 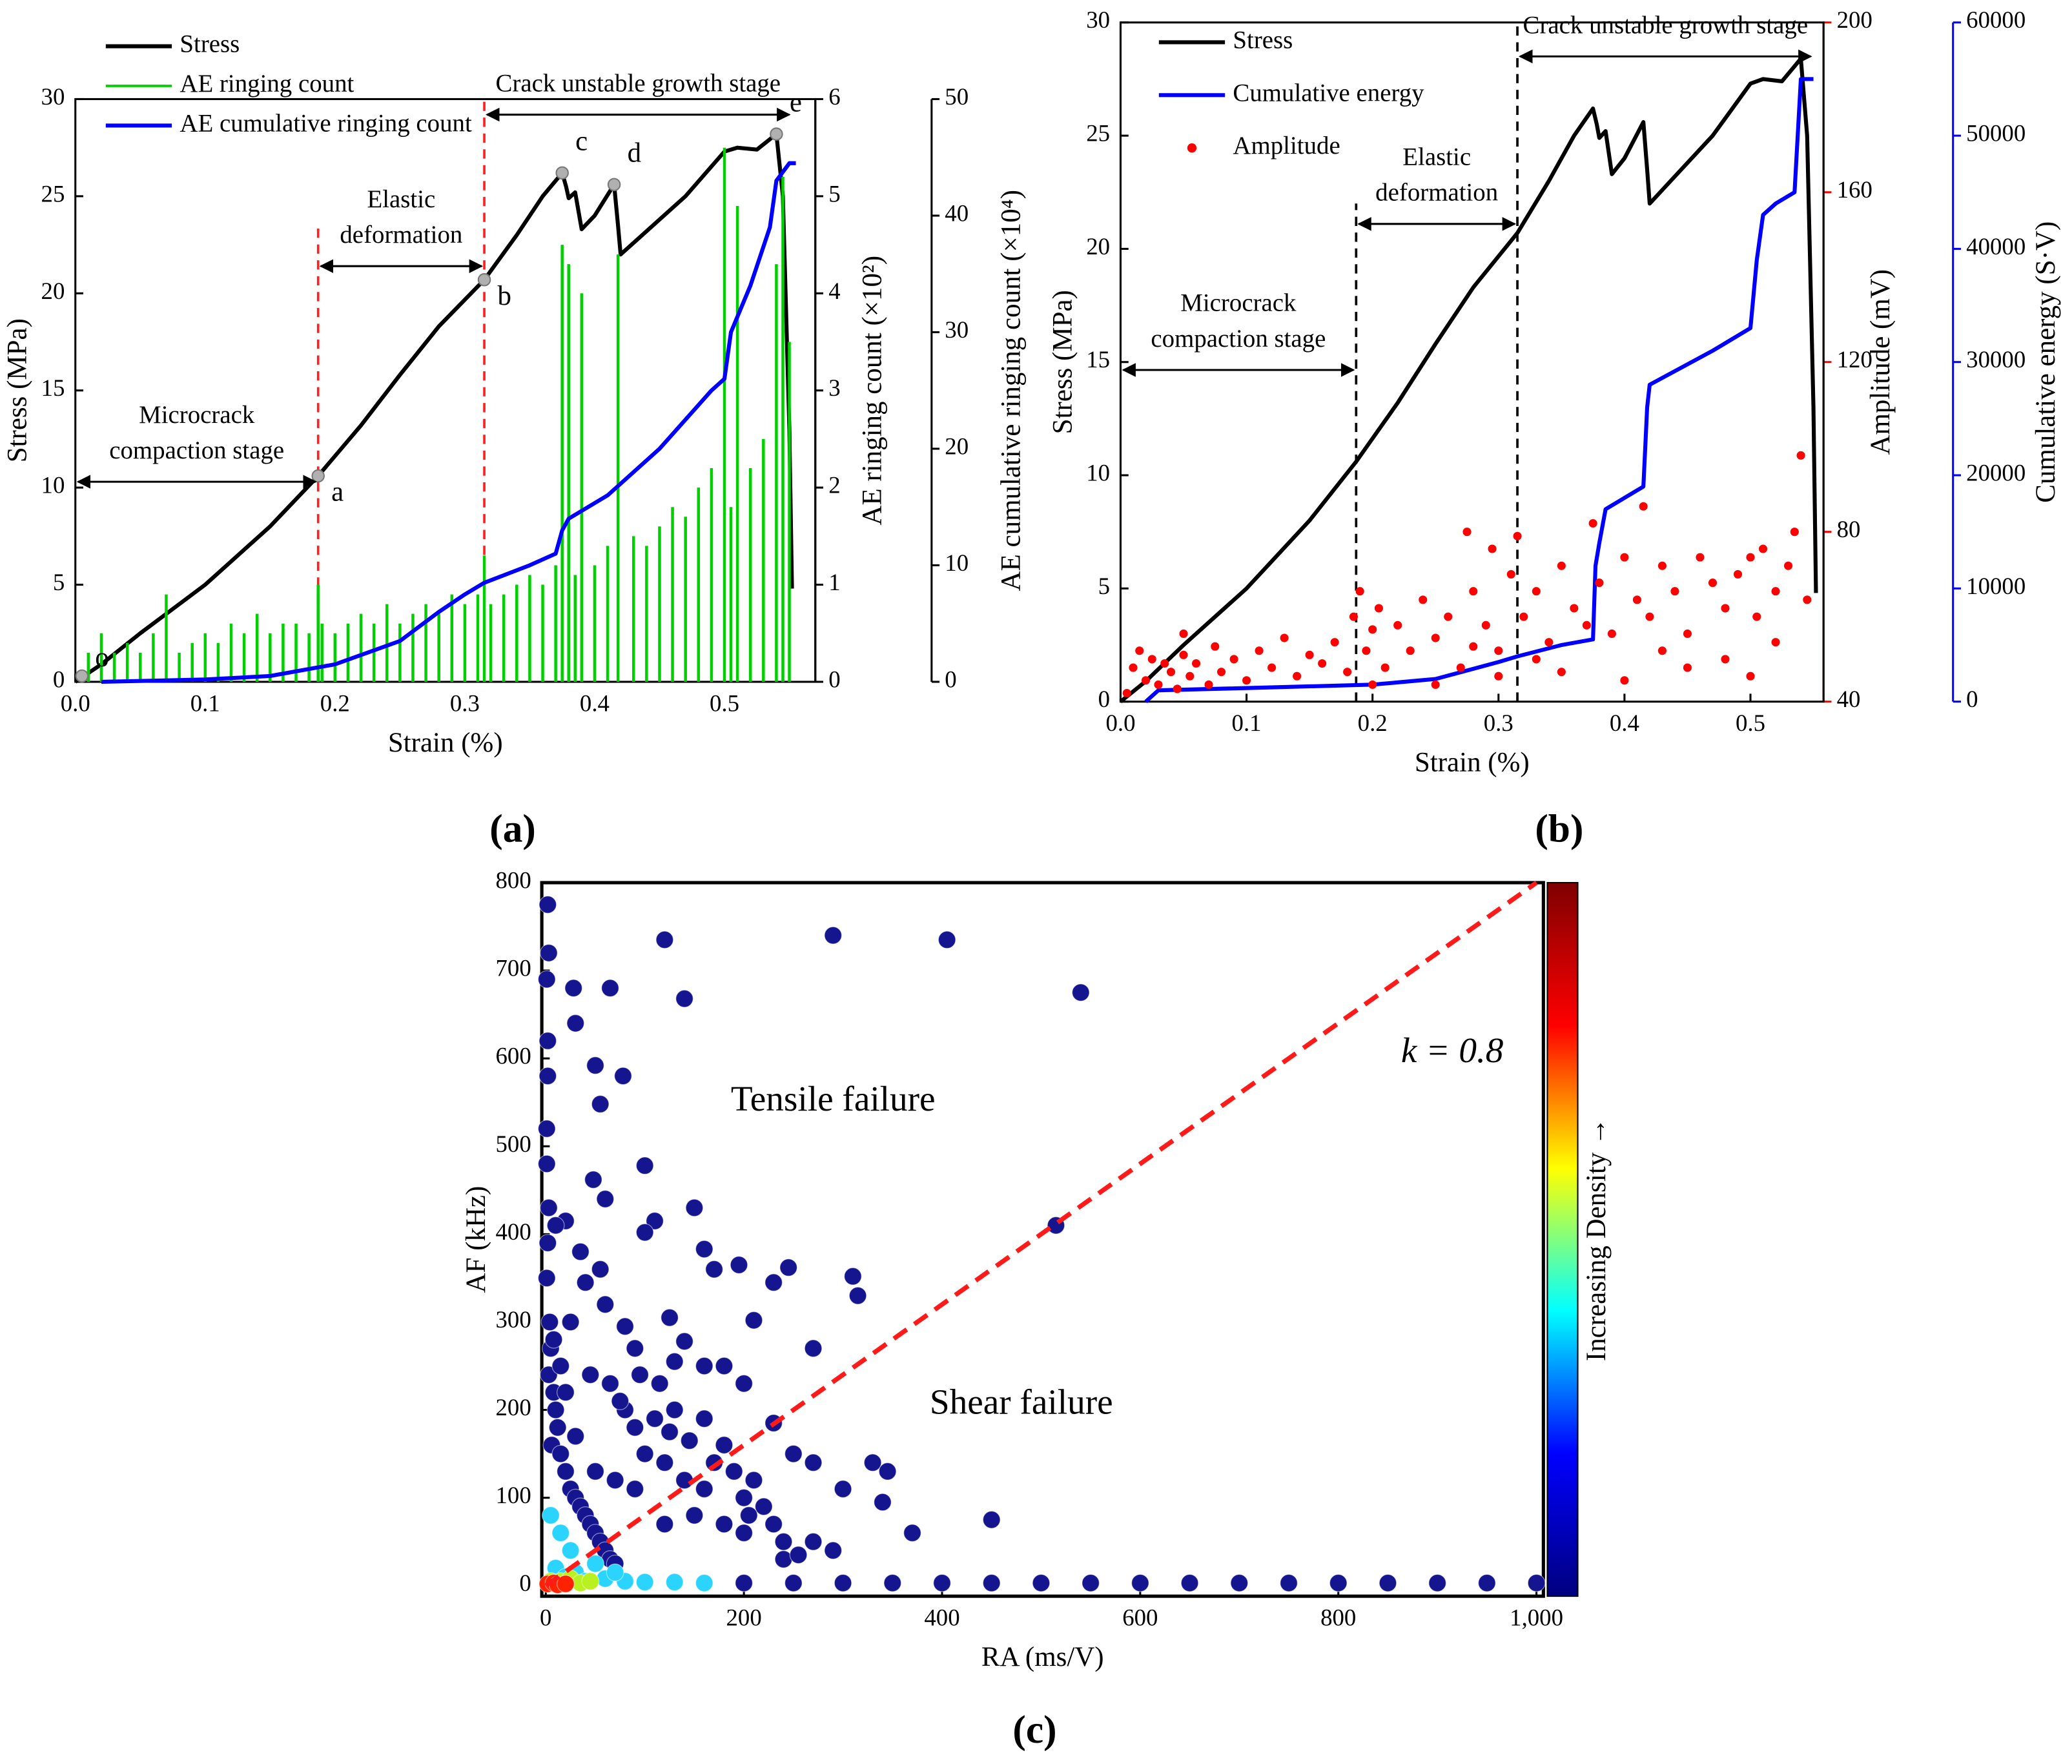 What do you see at coordinates (513, 1144) in the screenshot?
I see `y-tick-label: 500` at bounding box center [513, 1144].